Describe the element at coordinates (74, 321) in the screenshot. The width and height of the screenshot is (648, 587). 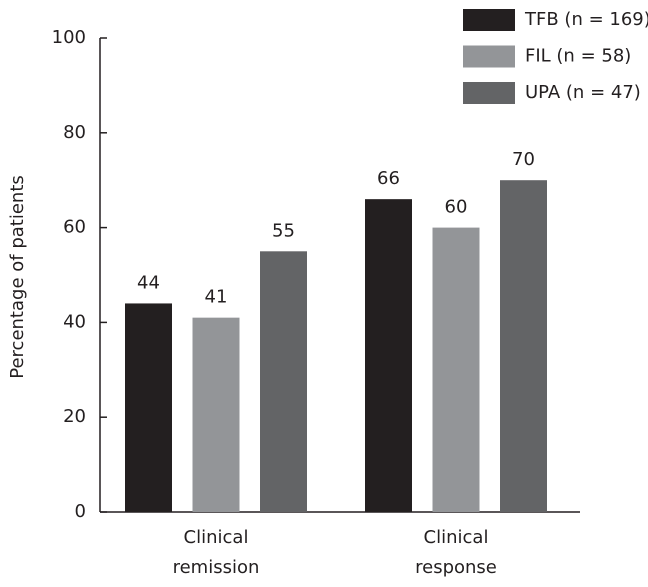
I see `y-tick-label: 40` at that location.